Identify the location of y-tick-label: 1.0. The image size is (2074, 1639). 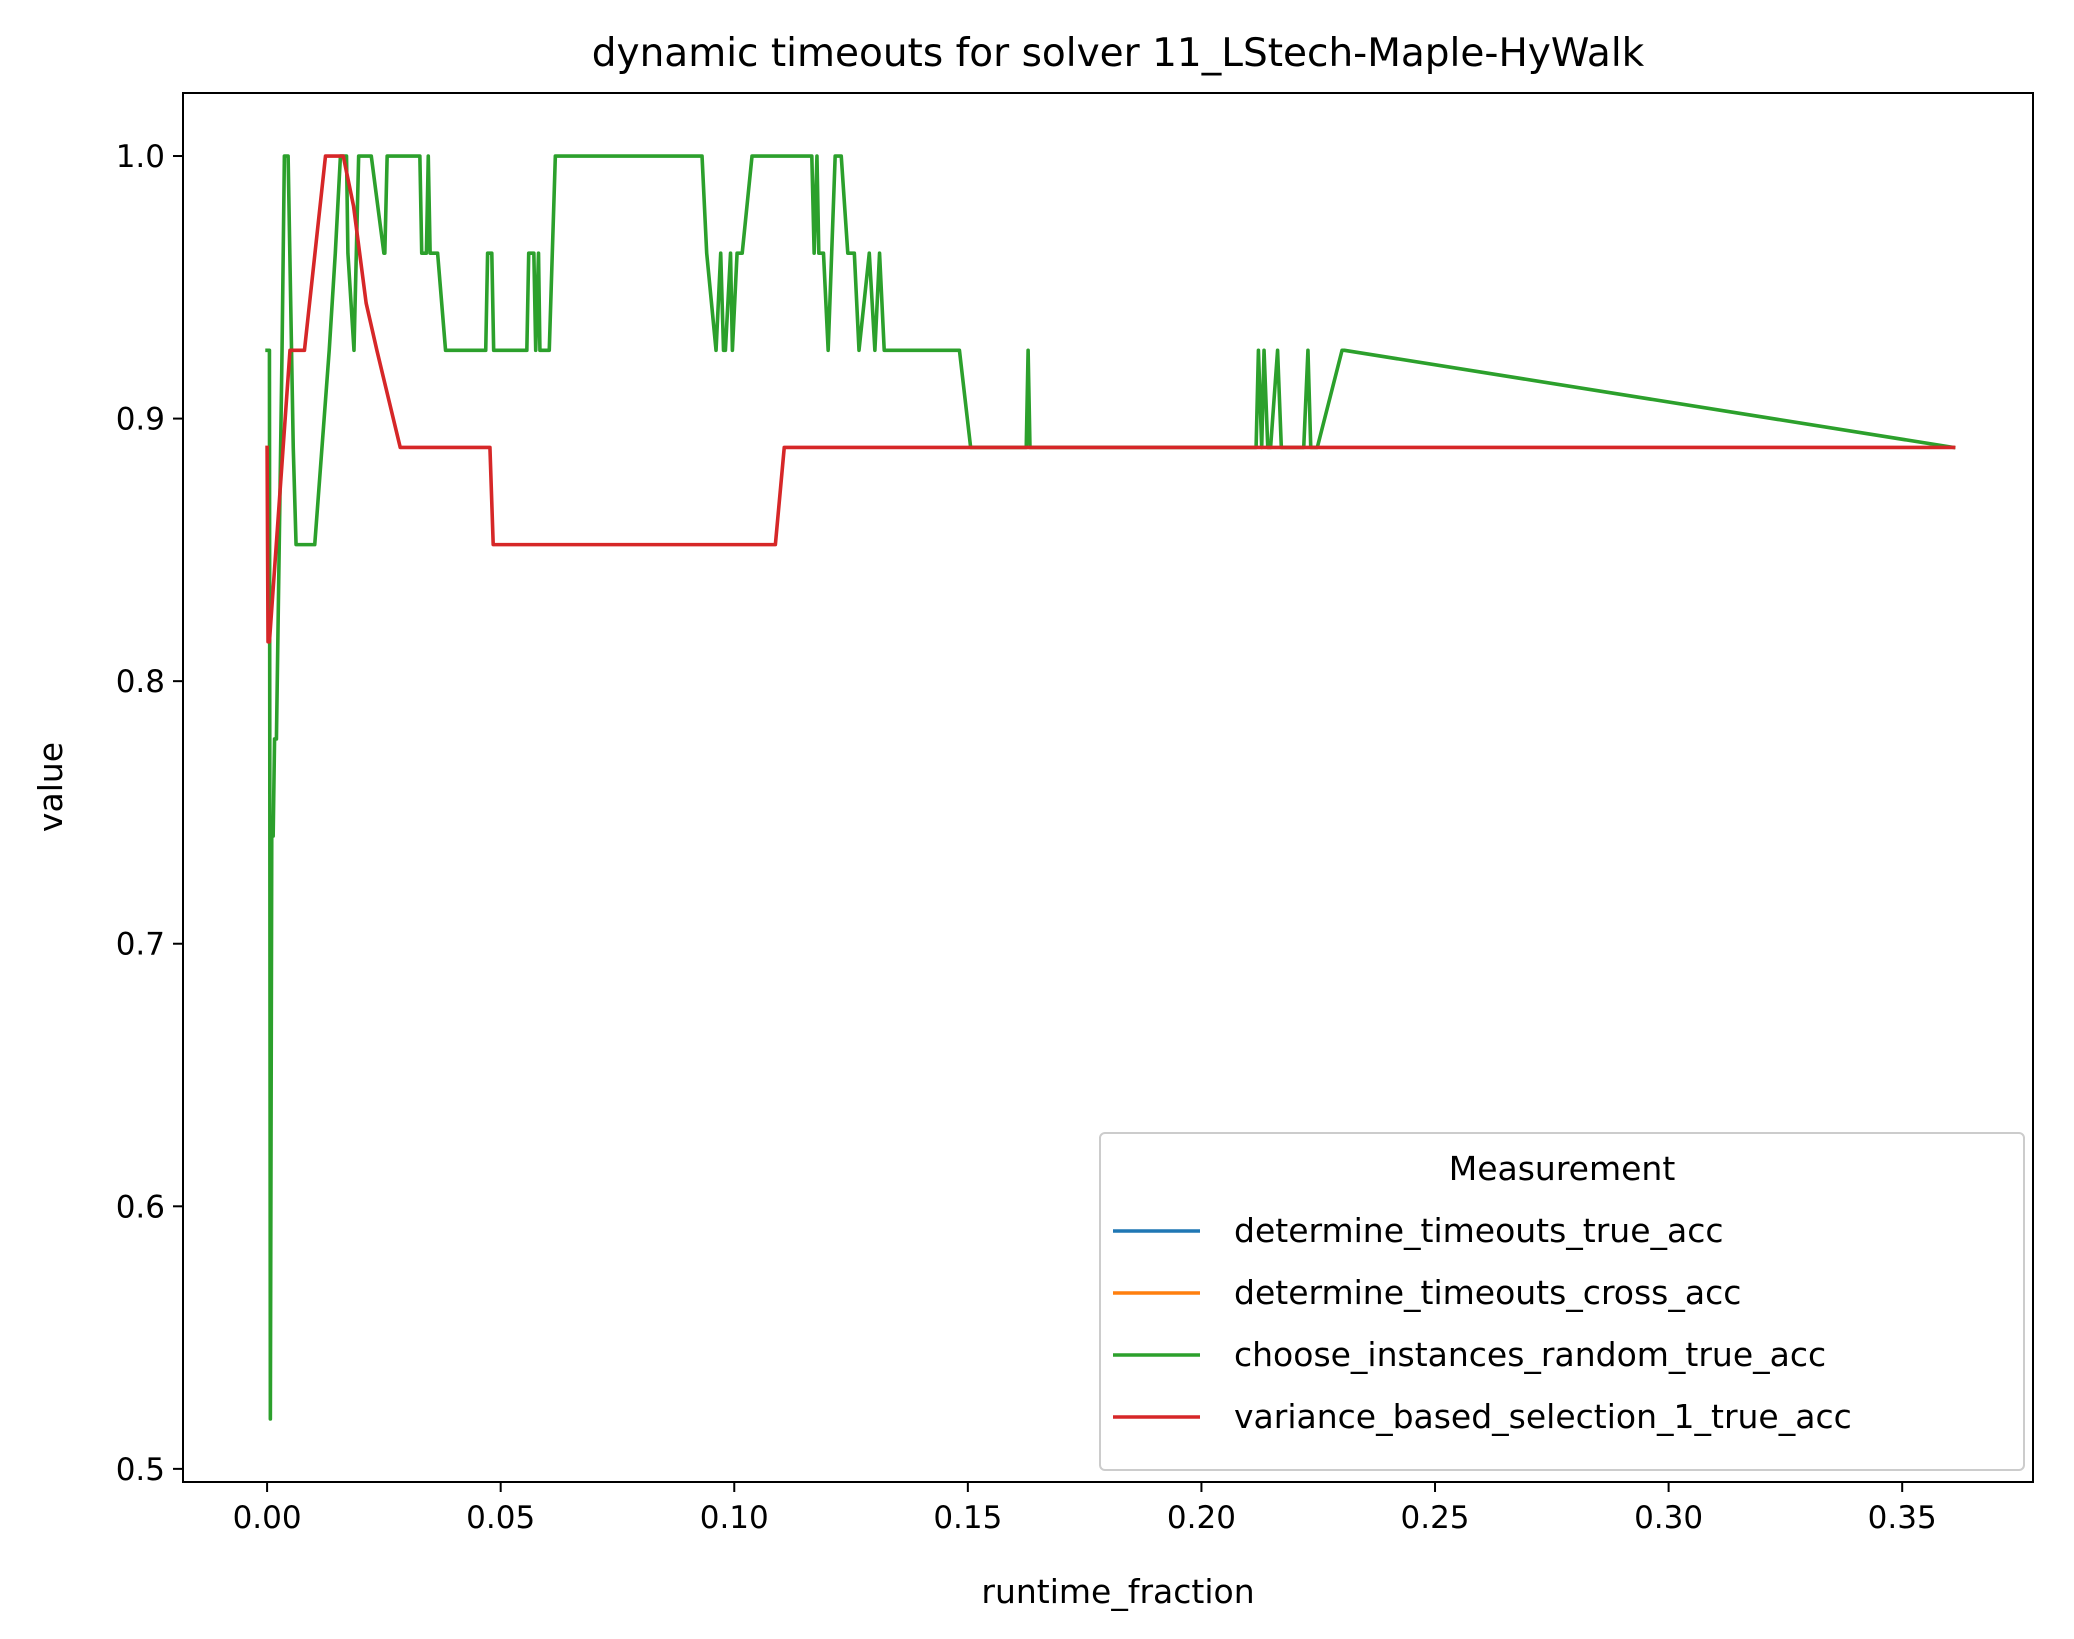
(140, 157).